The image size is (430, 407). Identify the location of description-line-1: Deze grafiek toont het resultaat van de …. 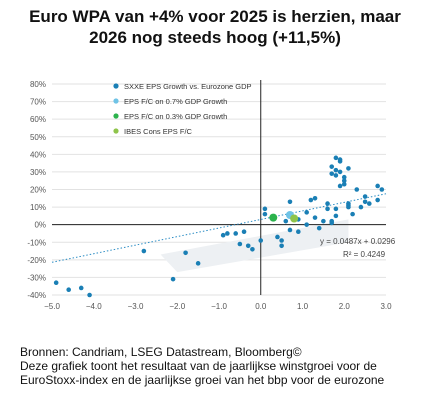
(198, 366).